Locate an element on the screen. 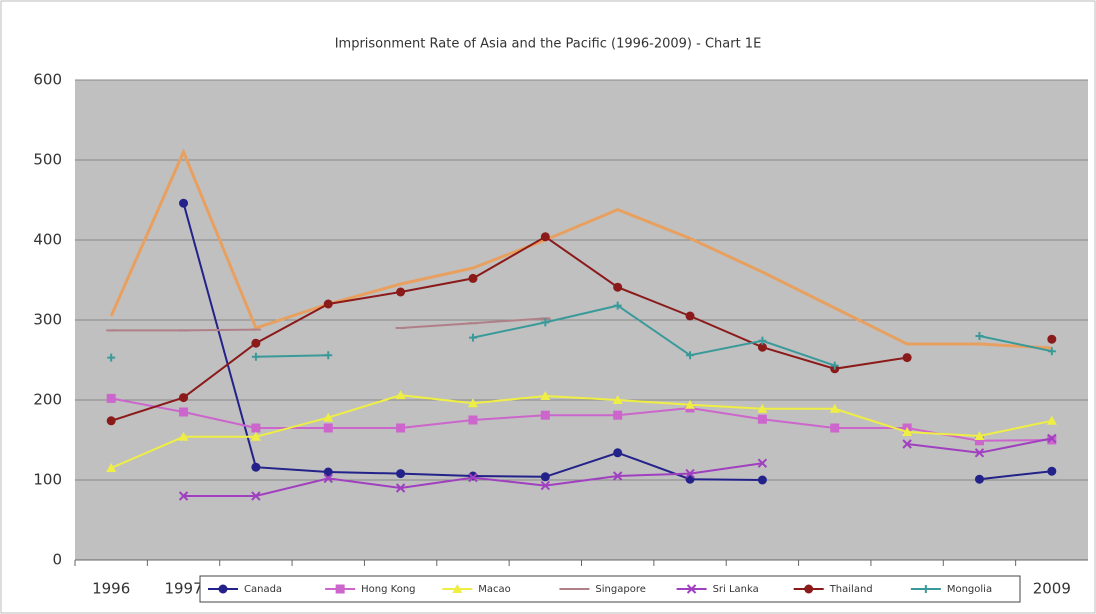 This screenshot has width=1096, height=614. y-tick-label: 200 is located at coordinates (47, 400).